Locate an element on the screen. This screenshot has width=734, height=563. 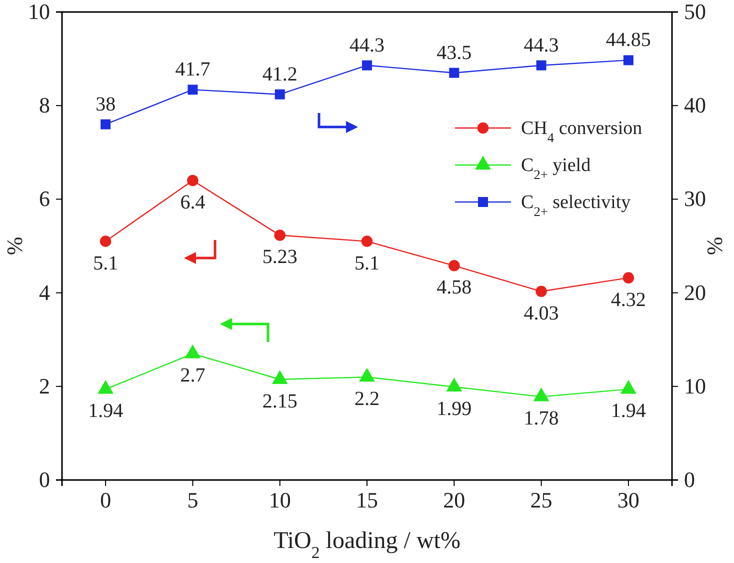
x-tick-label: 10 is located at coordinates (279, 500).